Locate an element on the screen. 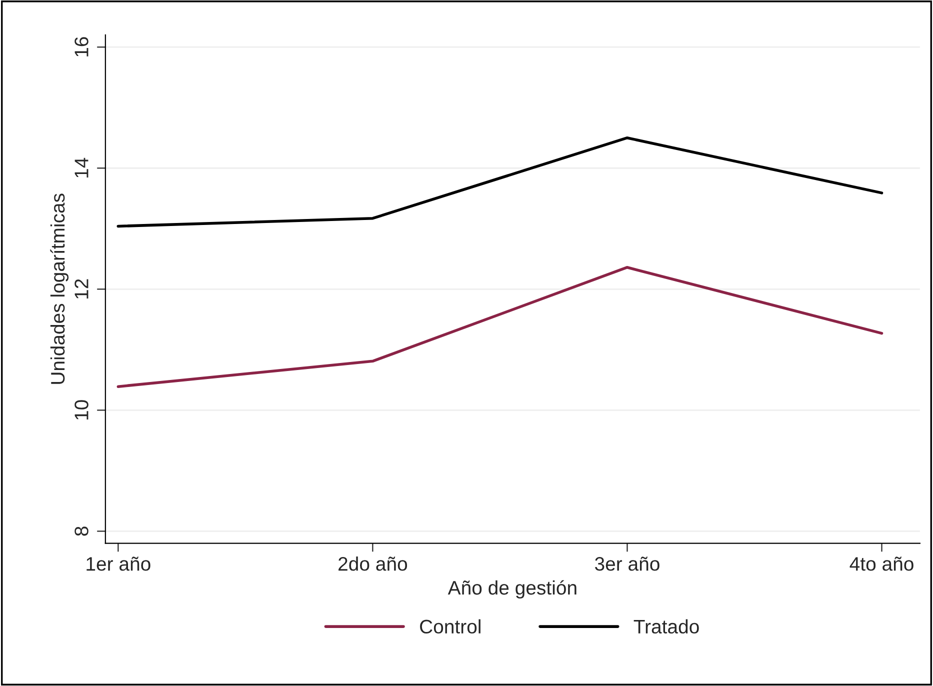 This screenshot has width=933, height=686. y-tick-label: 12 is located at coordinates (81, 288).